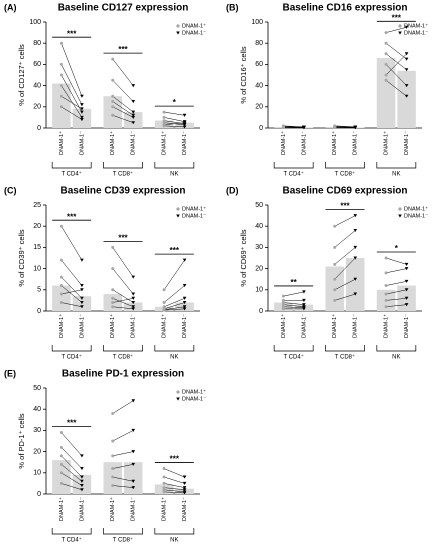 The width and height of the screenshot is (444, 550). Describe the element at coordinates (174, 358) in the screenshot. I see `group-label: NK` at that location.